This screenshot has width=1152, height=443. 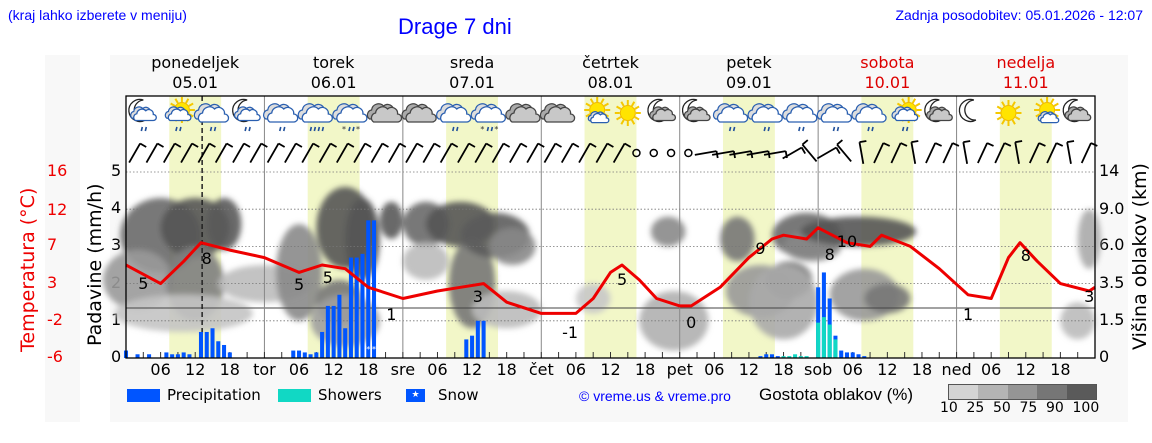 I want to click on density-tick: 75, so click(x=1028, y=408).